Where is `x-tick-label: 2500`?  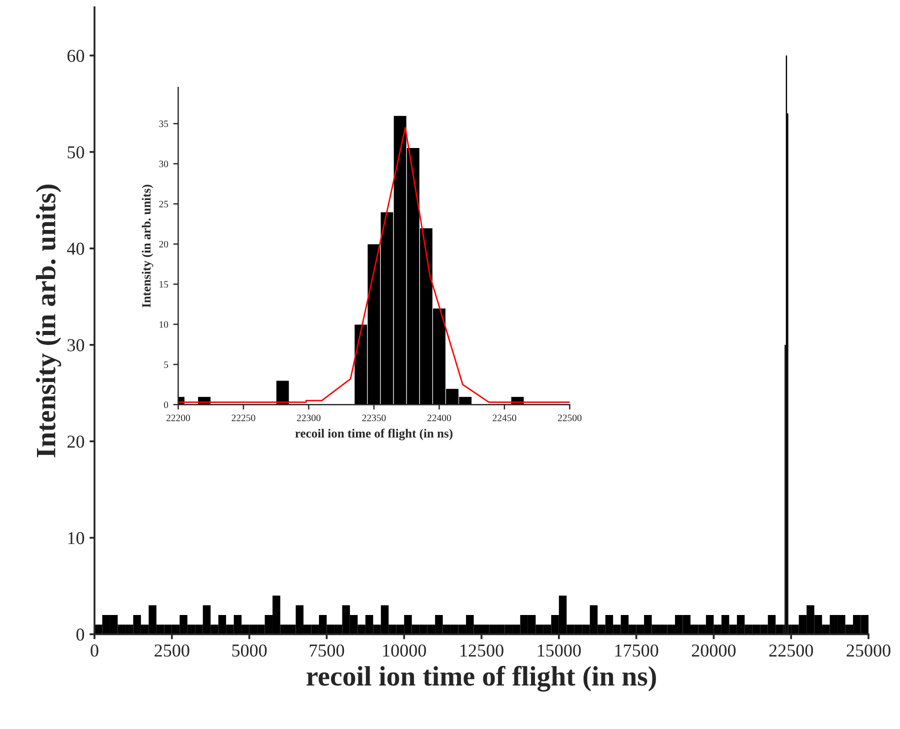 x-tick-label: 2500 is located at coordinates (172, 650).